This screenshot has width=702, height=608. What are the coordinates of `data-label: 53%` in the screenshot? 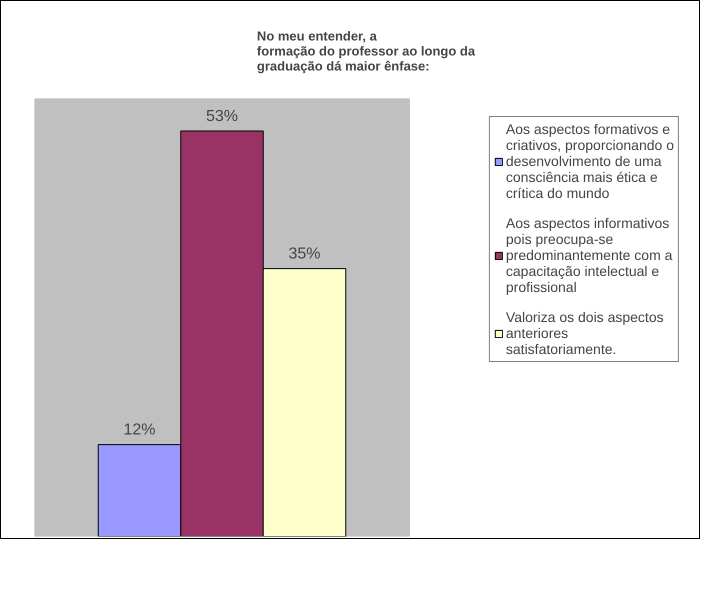 It's located at (222, 116).